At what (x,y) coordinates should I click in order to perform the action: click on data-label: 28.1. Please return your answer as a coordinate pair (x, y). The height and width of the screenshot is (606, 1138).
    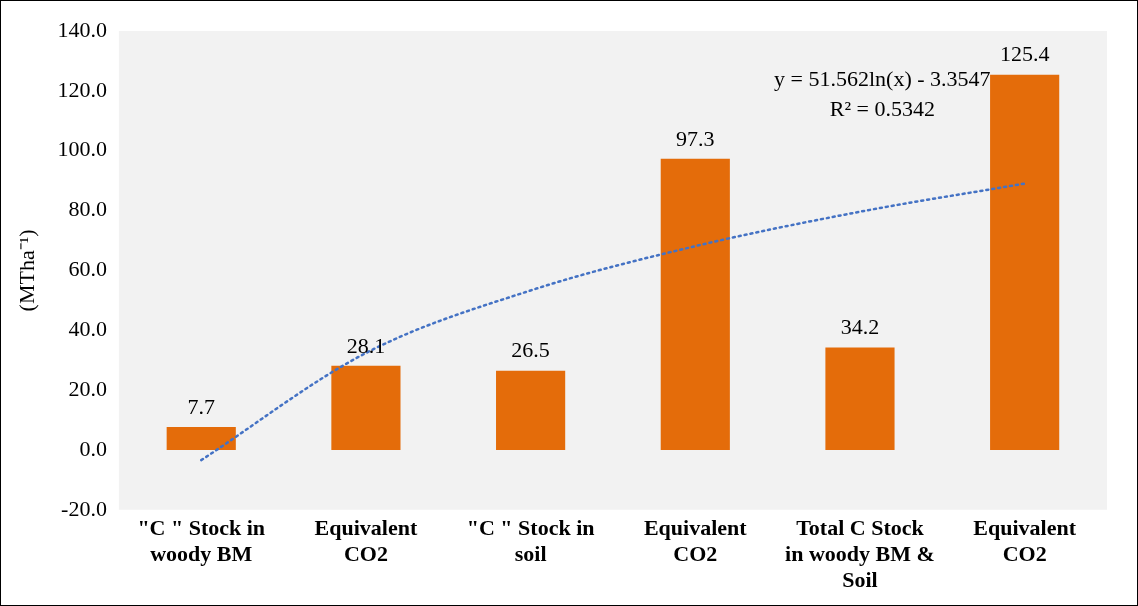
    Looking at the image, I should click on (366, 345).